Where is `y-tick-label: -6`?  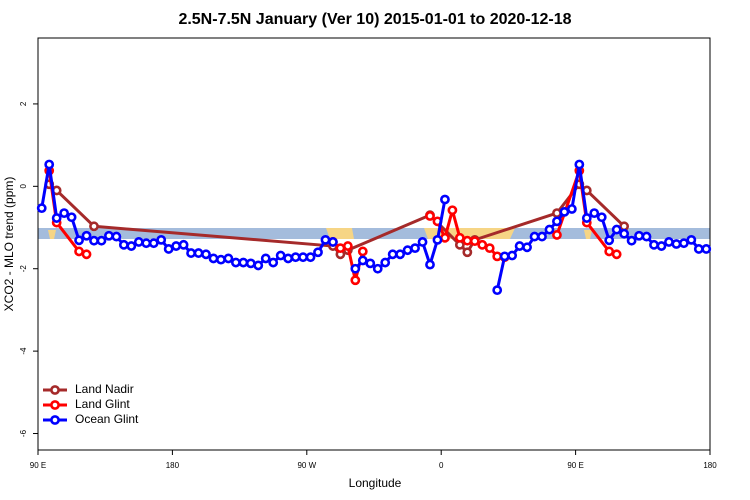 y-tick-label: -6 is located at coordinates (23, 433).